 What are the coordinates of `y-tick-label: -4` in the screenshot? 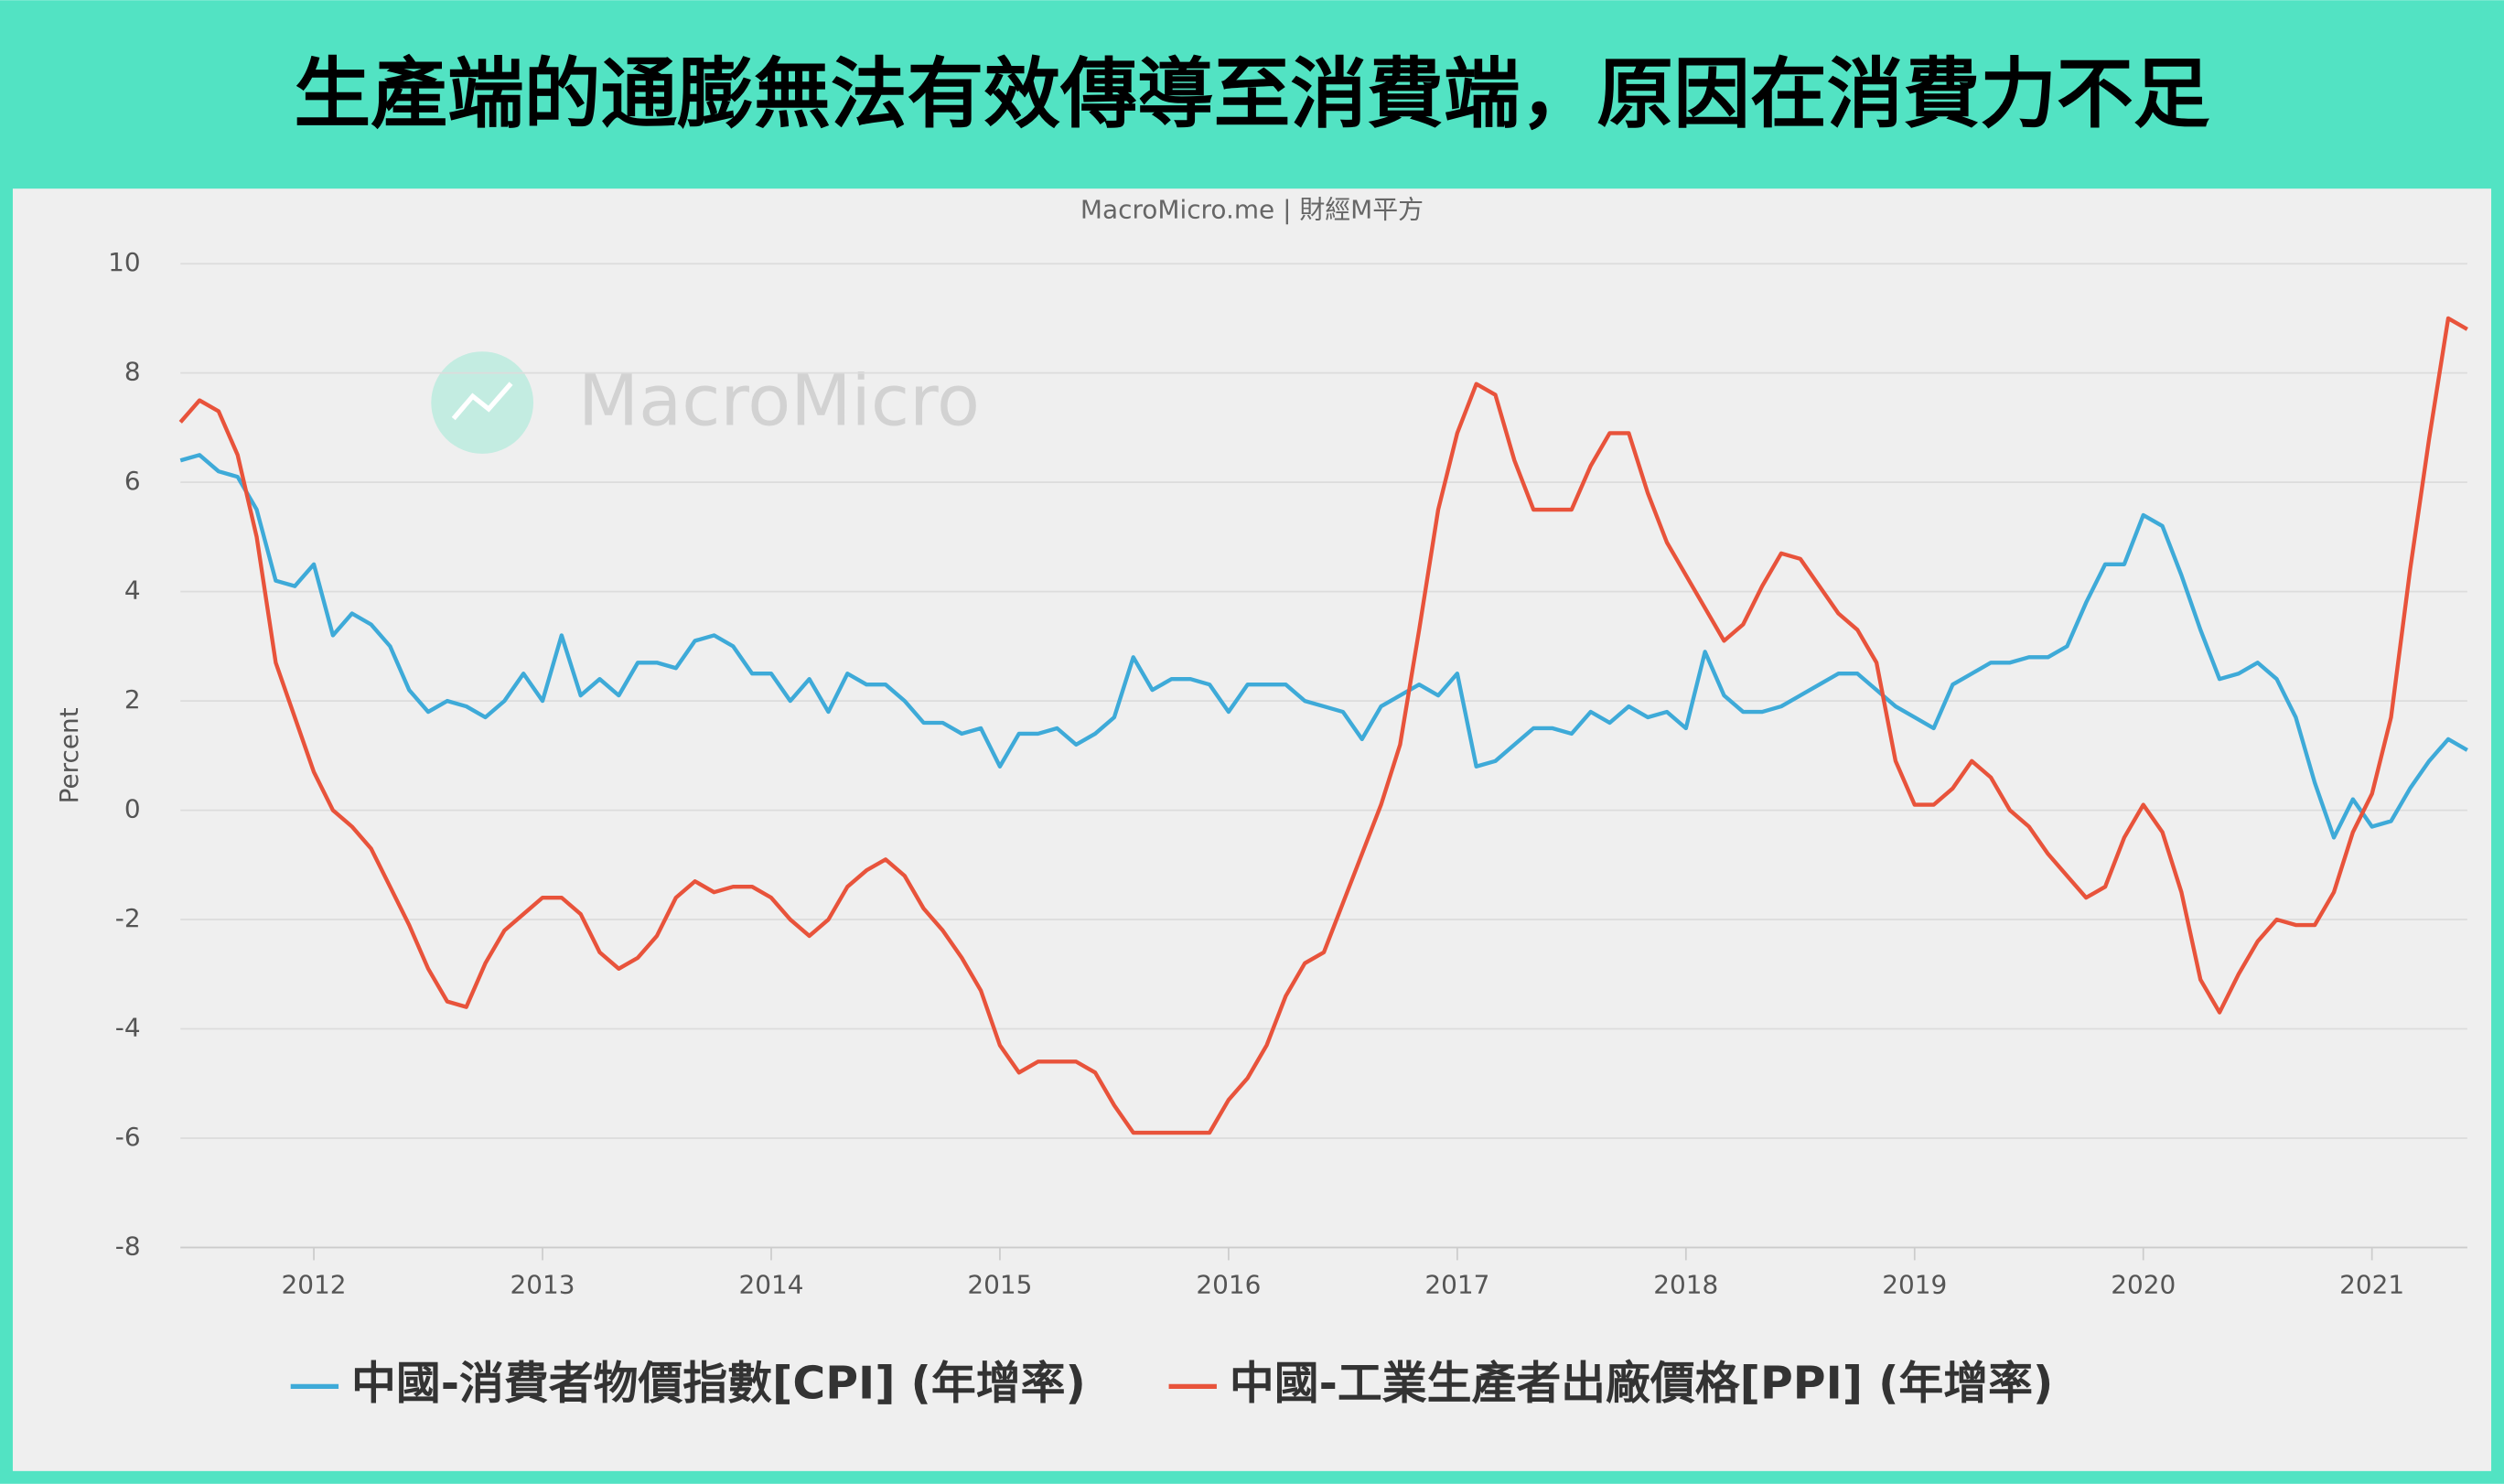 It's located at (128, 1028).